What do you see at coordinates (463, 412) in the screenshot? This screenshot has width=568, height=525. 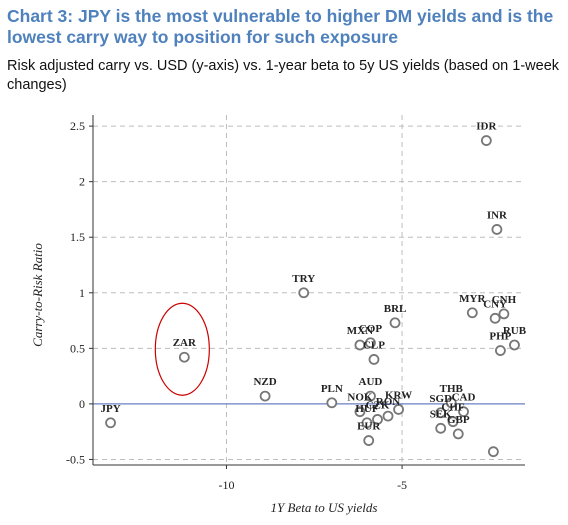 I see `data-point-cad` at bounding box center [463, 412].